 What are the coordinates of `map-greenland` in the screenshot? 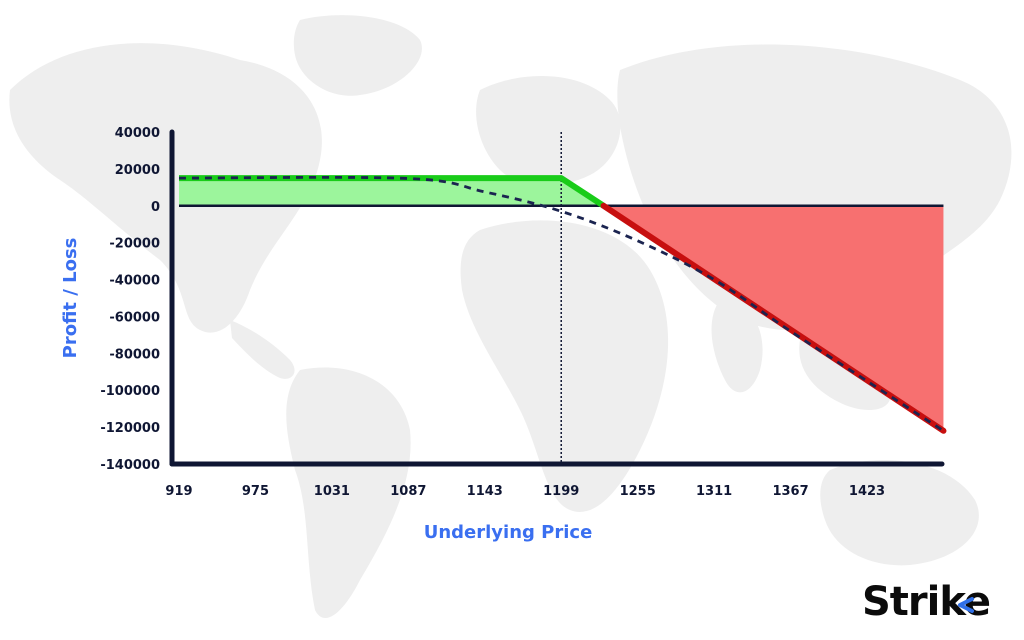 It's located at (357, 55).